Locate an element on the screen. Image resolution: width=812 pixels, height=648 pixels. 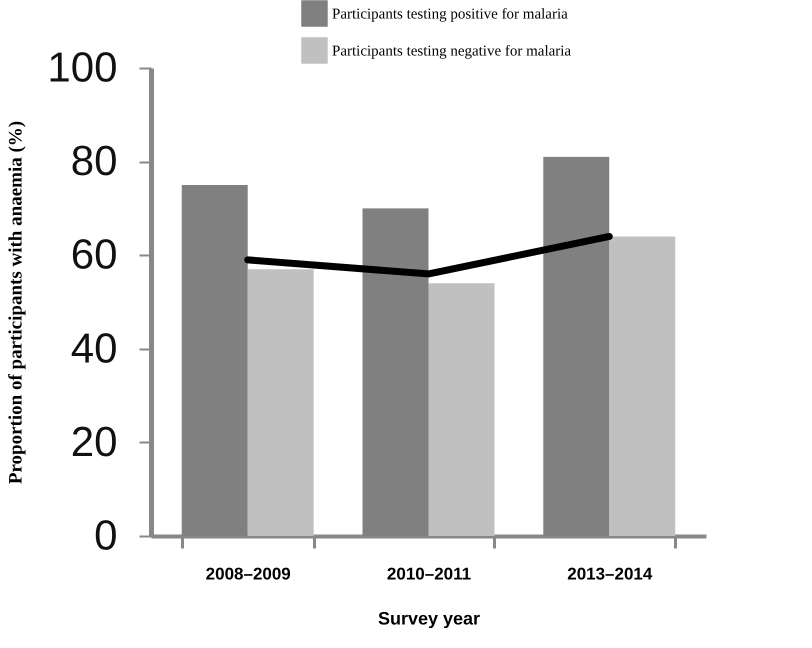
y-axis-title: Proportion of participants with anaemia (%) is located at coordinates (15, 302).